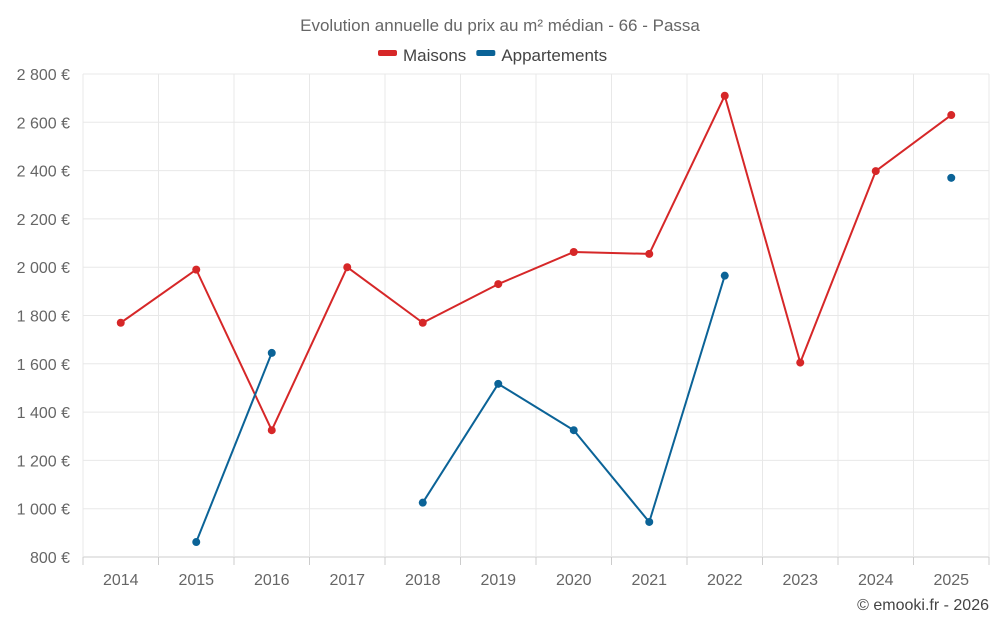 This screenshot has height=625, width=1000. What do you see at coordinates (50, 558) in the screenshot?
I see `y-tick-label: 800 €` at bounding box center [50, 558].